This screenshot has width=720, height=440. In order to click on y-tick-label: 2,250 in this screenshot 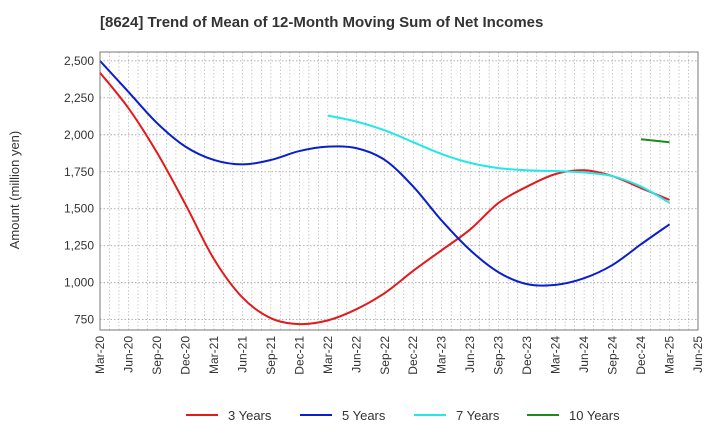, I will do `click(79, 98)`.